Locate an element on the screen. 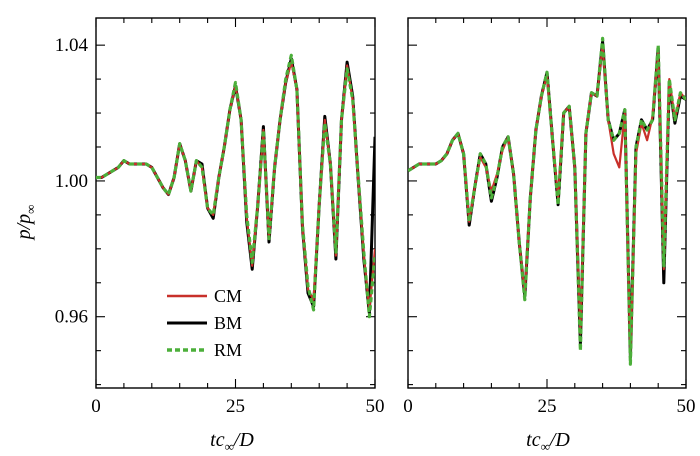 The height and width of the screenshot is (456, 700). legend-label-bm: BM is located at coordinates (228, 323).